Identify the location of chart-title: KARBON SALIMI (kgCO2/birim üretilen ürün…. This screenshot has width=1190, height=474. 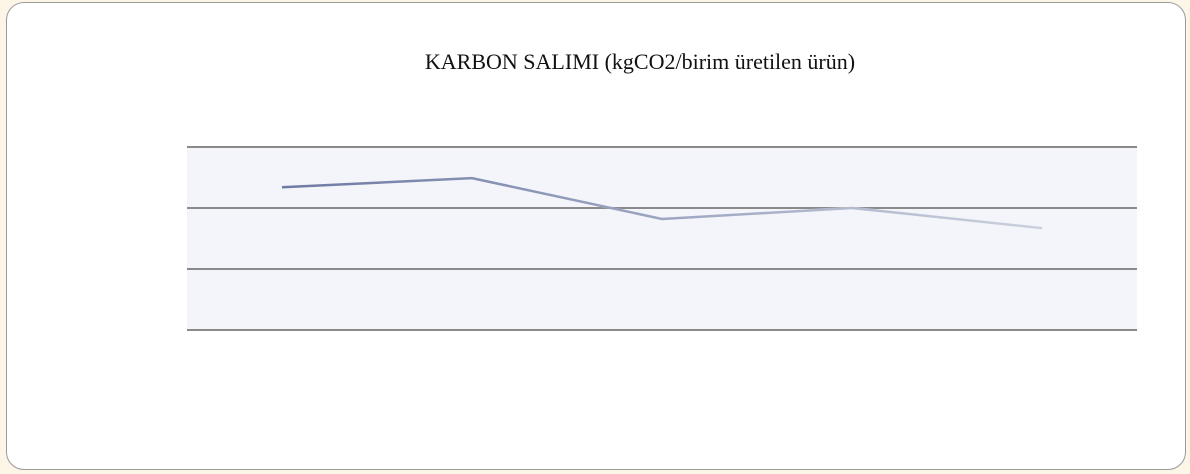
(640, 61).